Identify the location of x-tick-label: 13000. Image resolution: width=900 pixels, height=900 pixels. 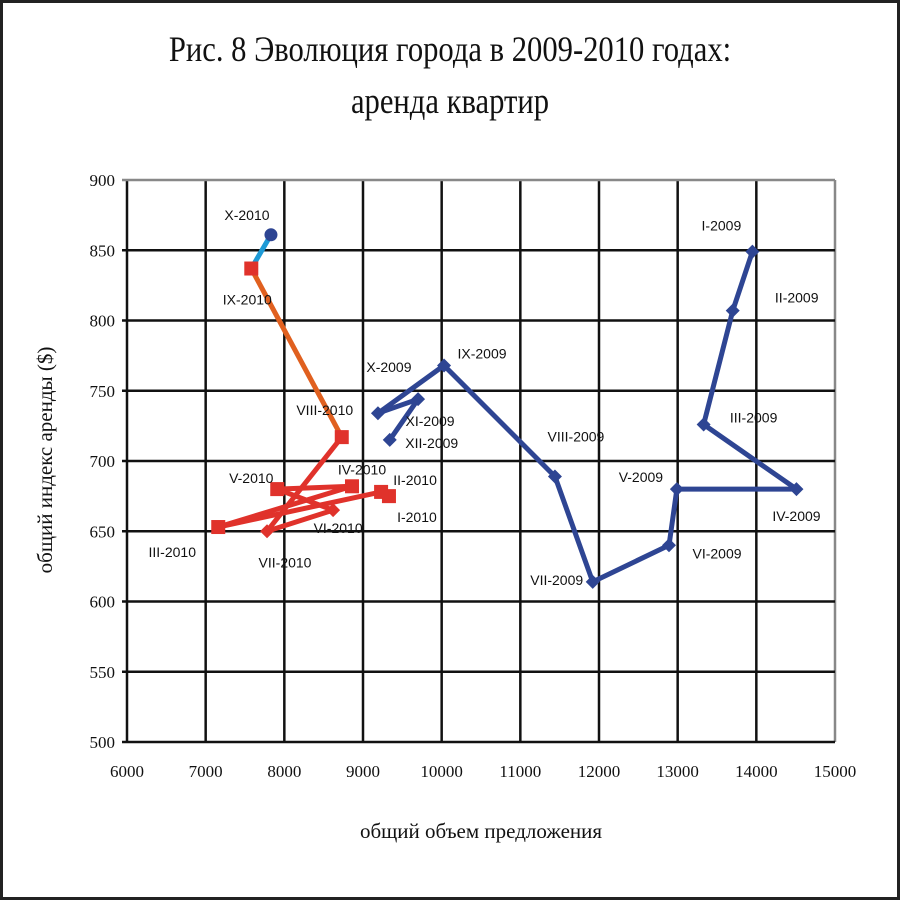
(677, 771).